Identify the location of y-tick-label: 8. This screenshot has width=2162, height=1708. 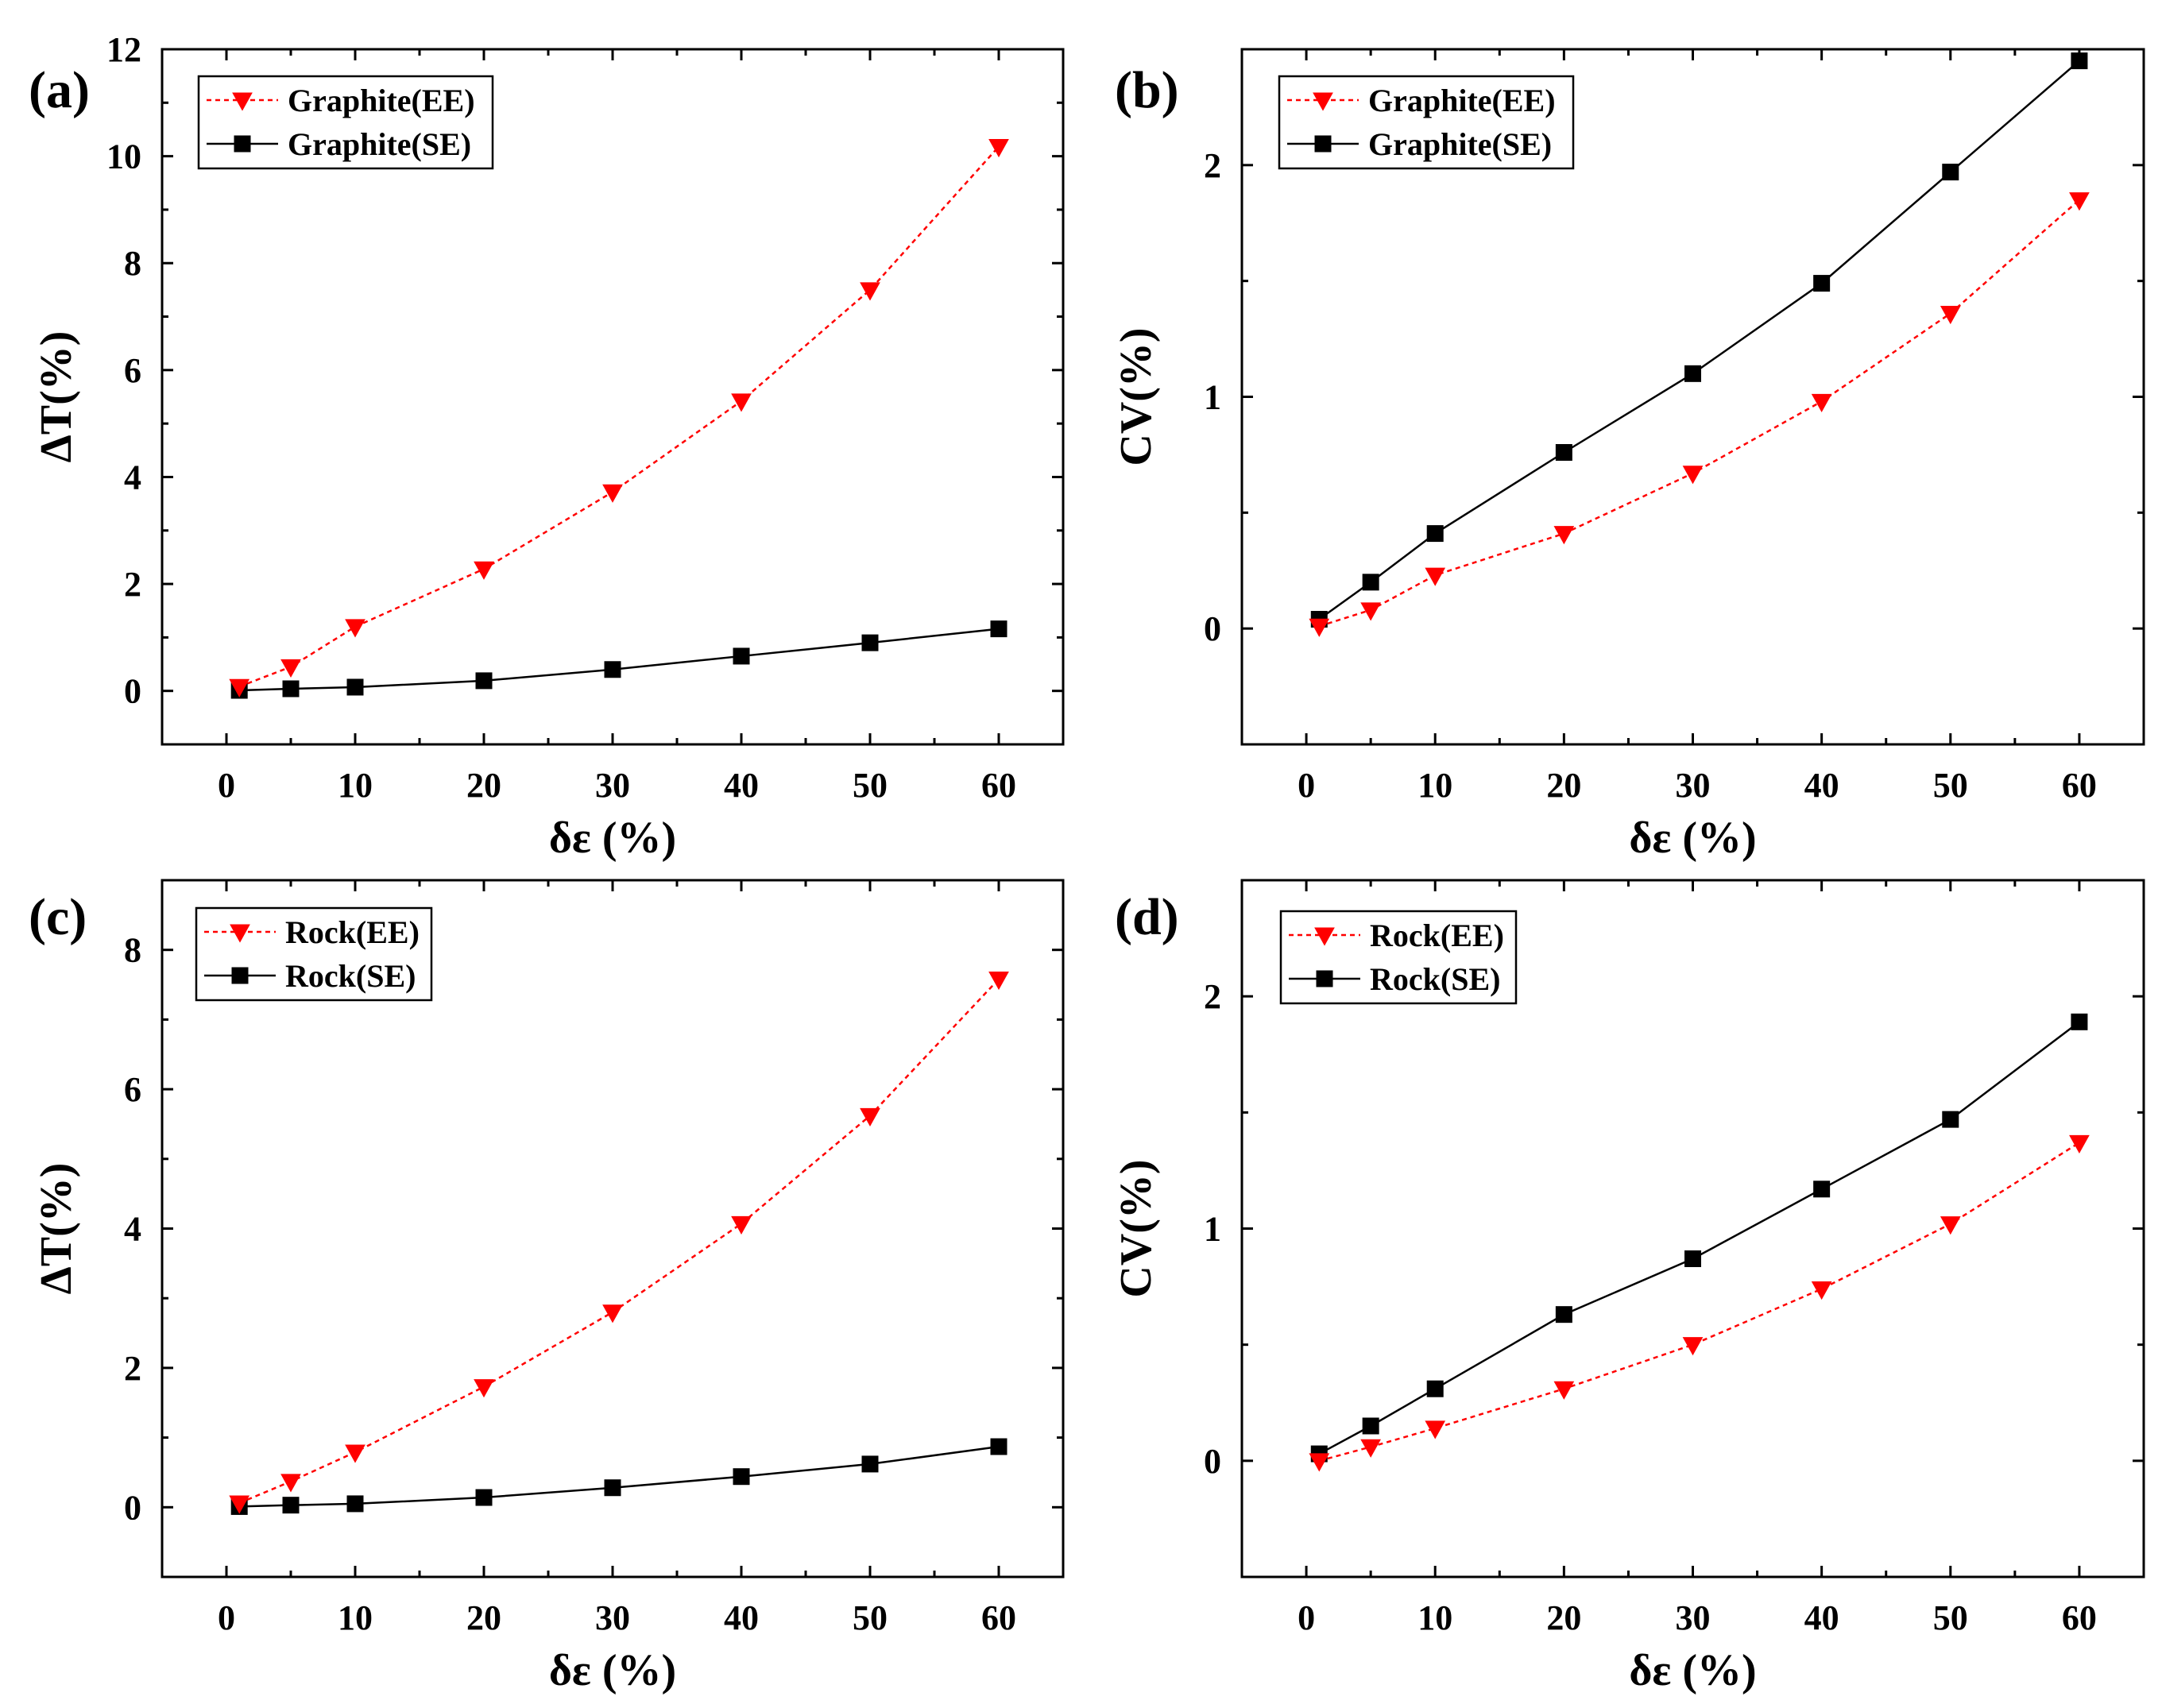
(132, 950).